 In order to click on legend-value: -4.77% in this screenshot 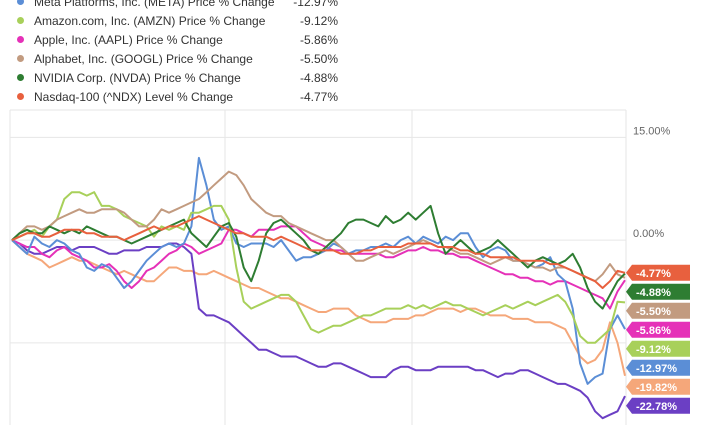, I will do `click(318, 97)`.